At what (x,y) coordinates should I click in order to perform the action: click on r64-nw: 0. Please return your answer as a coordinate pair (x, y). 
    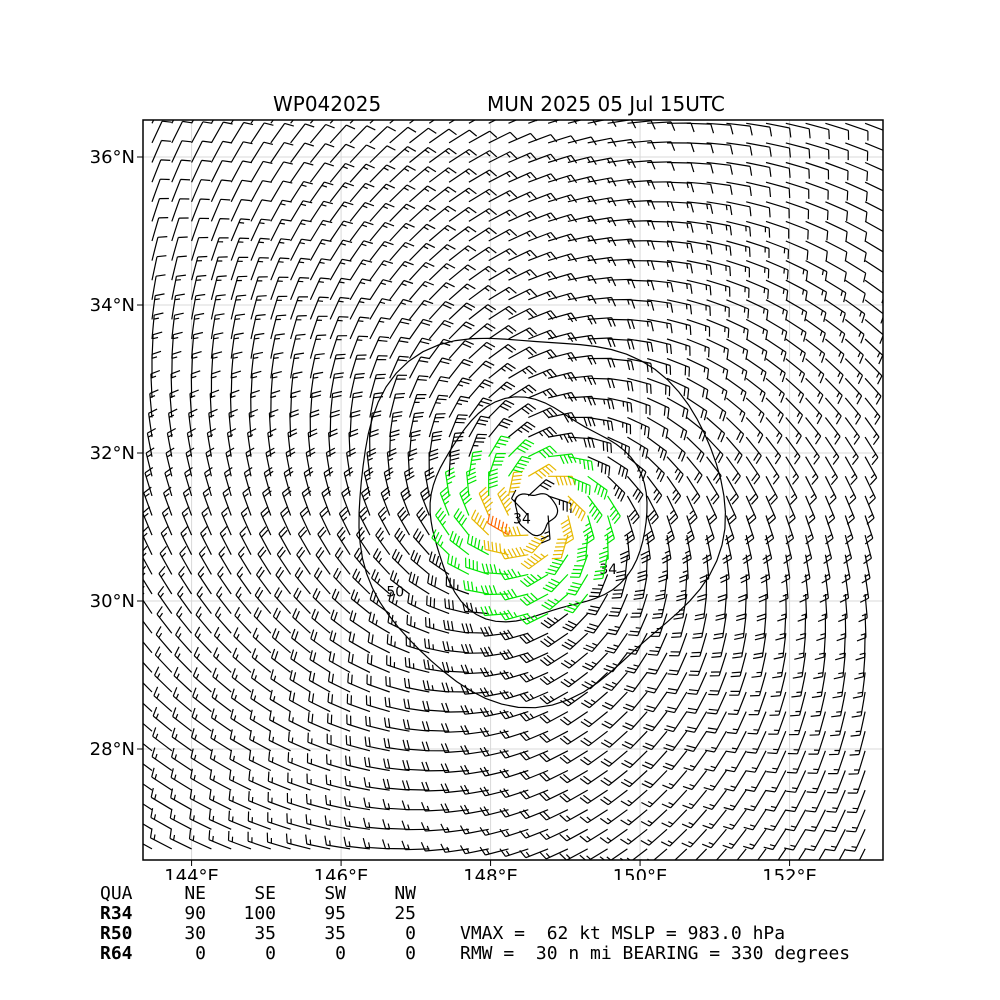
    Looking at the image, I should click on (410, 953).